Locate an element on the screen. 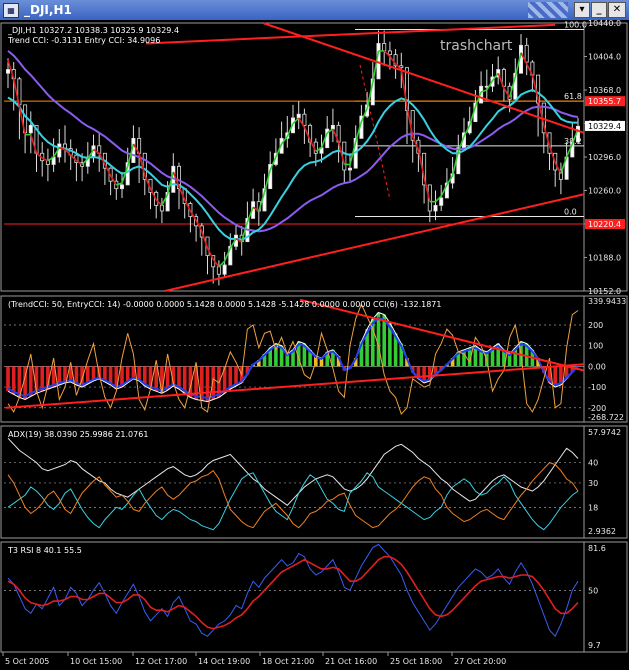 This screenshot has height=670, width=629. y-tick-label: 50 is located at coordinates (593, 590).